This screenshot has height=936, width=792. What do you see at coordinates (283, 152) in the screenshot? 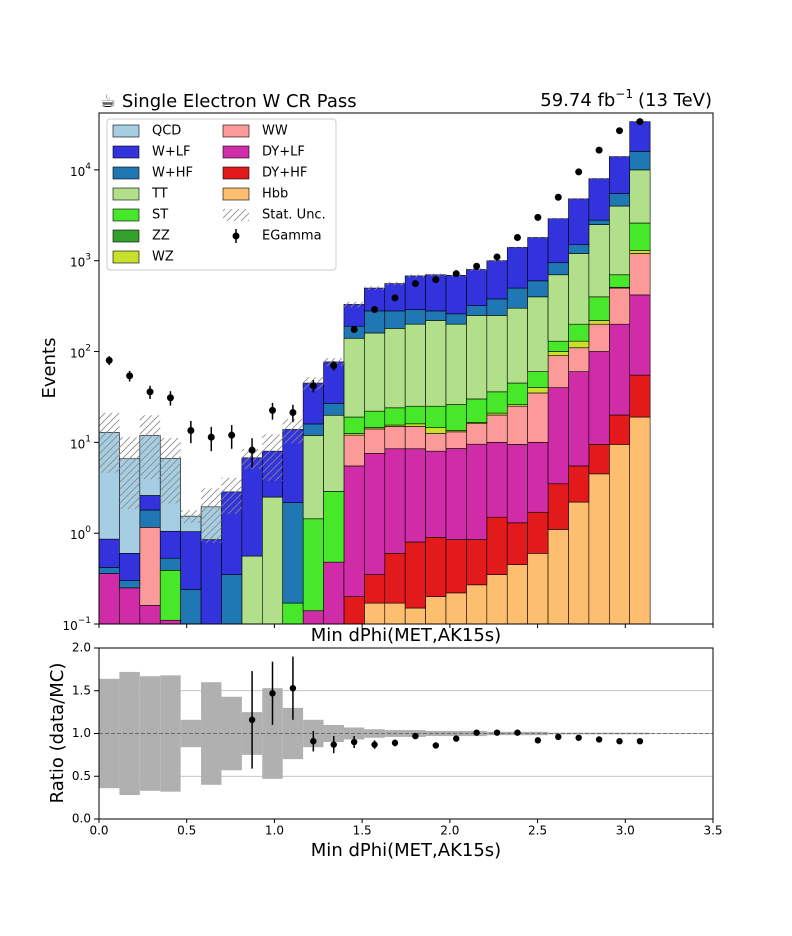
I see `legend-label: DY+LF` at bounding box center [283, 152].